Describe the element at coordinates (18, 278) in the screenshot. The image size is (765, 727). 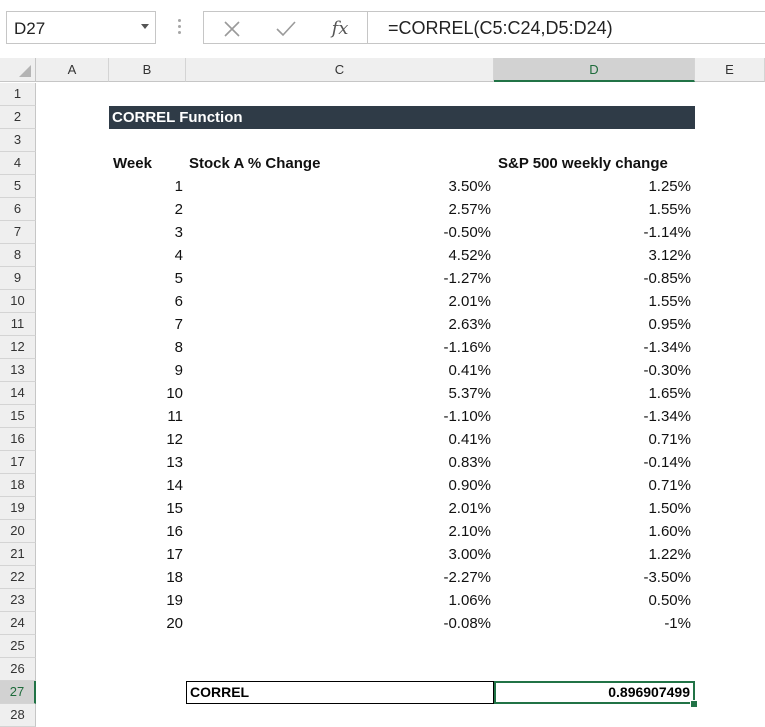
I see `row-header-9: 9` at that location.